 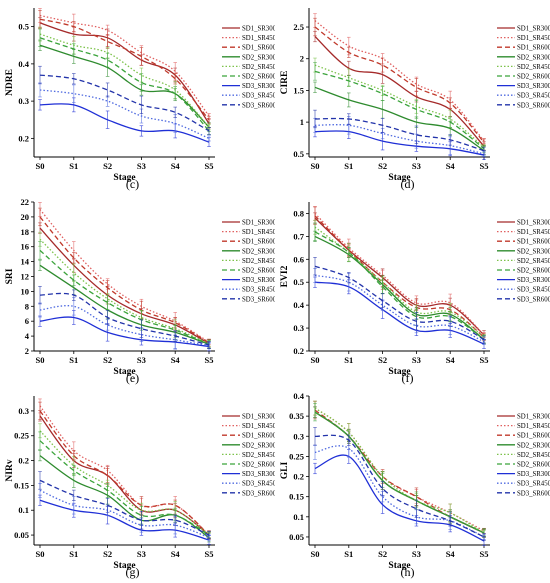 I want to click on legend-label-f: SD3_SR600, so click(x=533, y=299).